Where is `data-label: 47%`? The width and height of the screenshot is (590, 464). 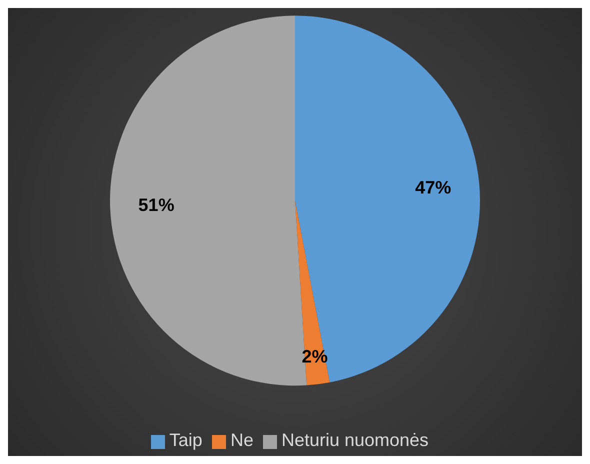
data-label: 47% is located at coordinates (433, 188).